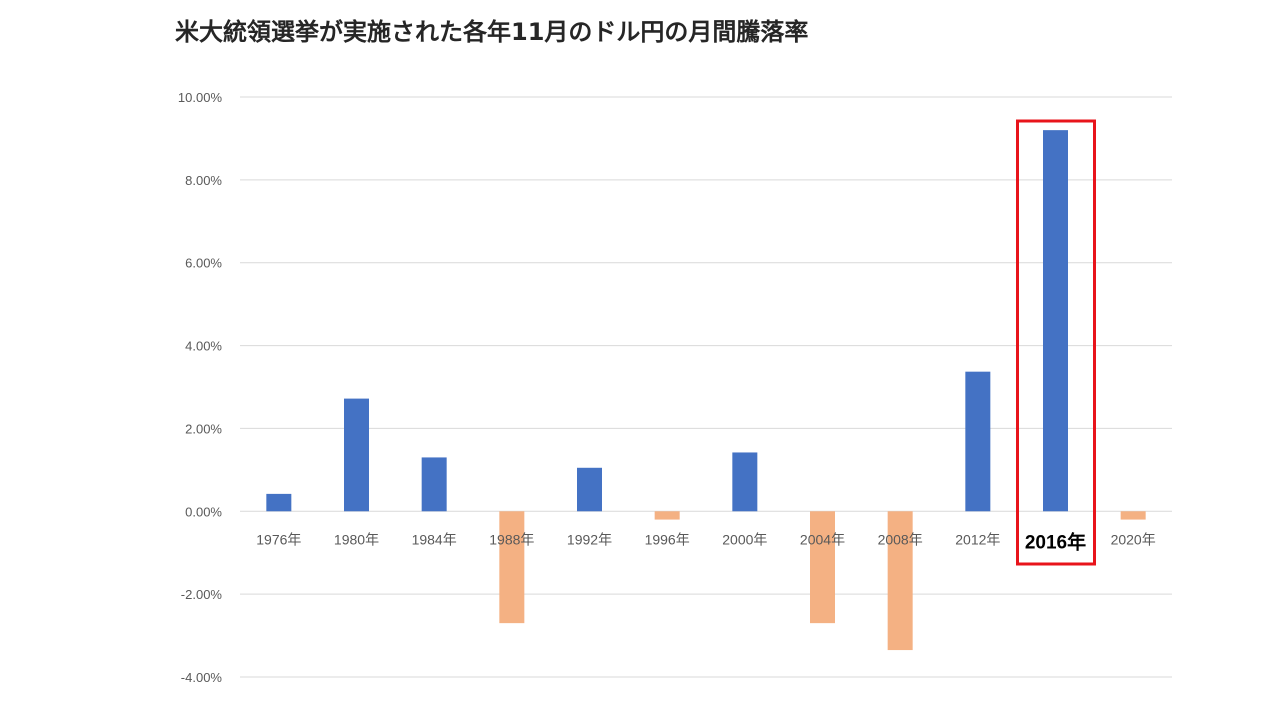 The image size is (1280, 720). What do you see at coordinates (1055, 541) in the screenshot?
I see `x-tick-label-highlighted: 2016年` at bounding box center [1055, 541].